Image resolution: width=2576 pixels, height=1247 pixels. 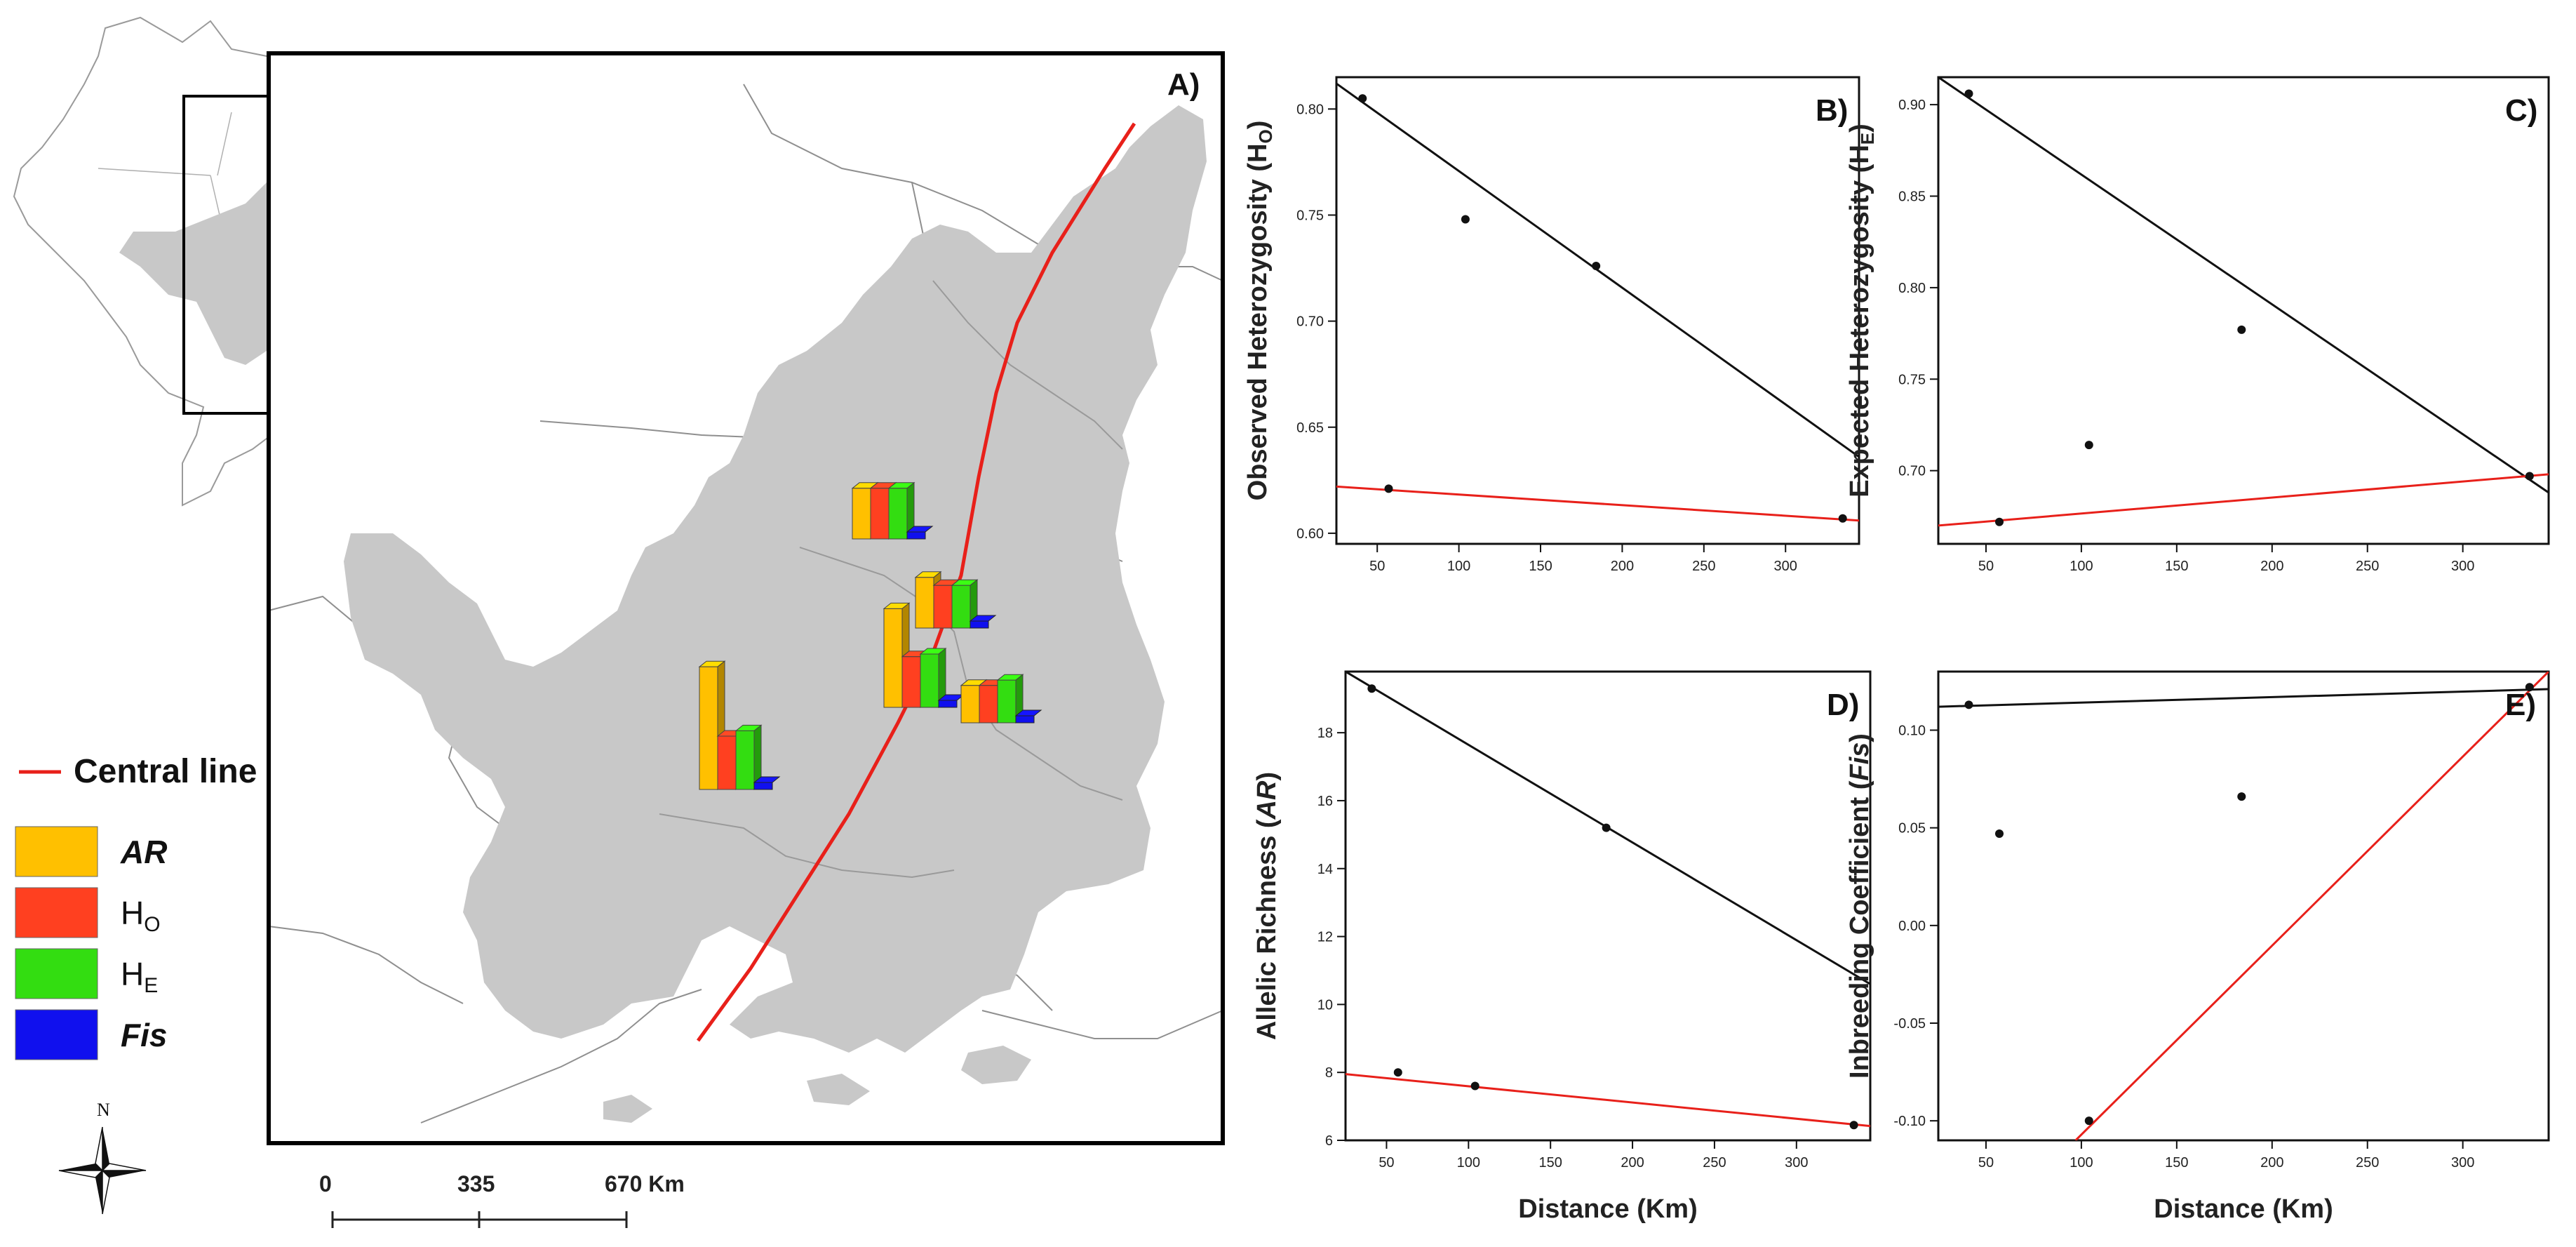 I want to click on population-bar-glyphs, so click(x=870, y=636).